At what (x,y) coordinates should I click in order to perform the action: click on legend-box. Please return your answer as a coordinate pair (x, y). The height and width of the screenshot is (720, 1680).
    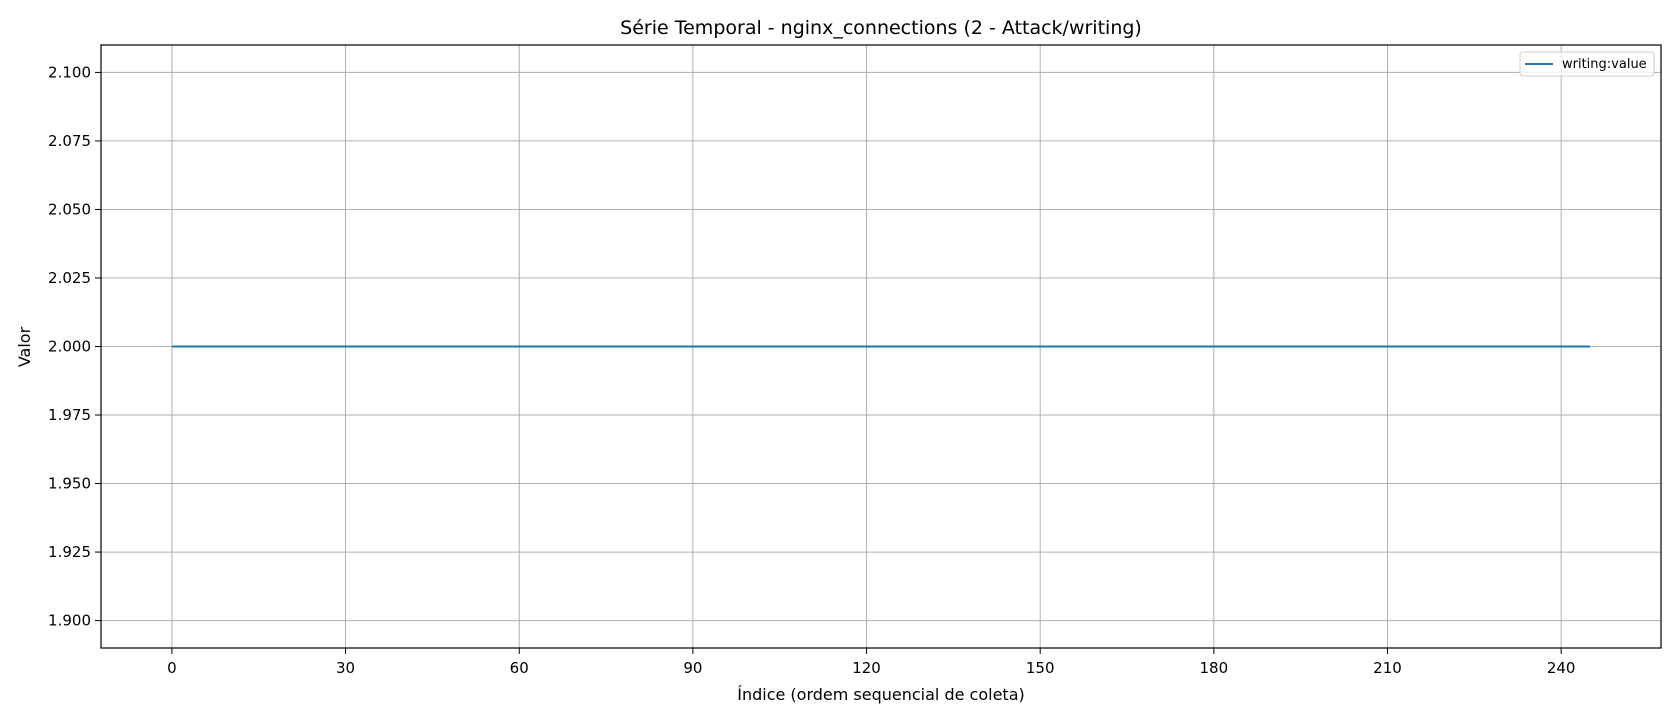
    Looking at the image, I should click on (1587, 64).